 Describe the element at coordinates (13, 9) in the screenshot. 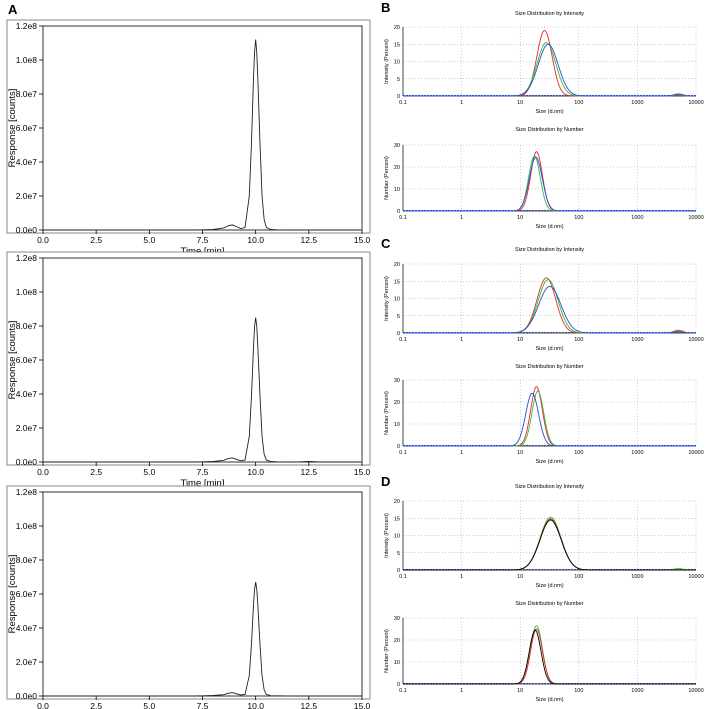

I see `panel-label-a: A` at that location.